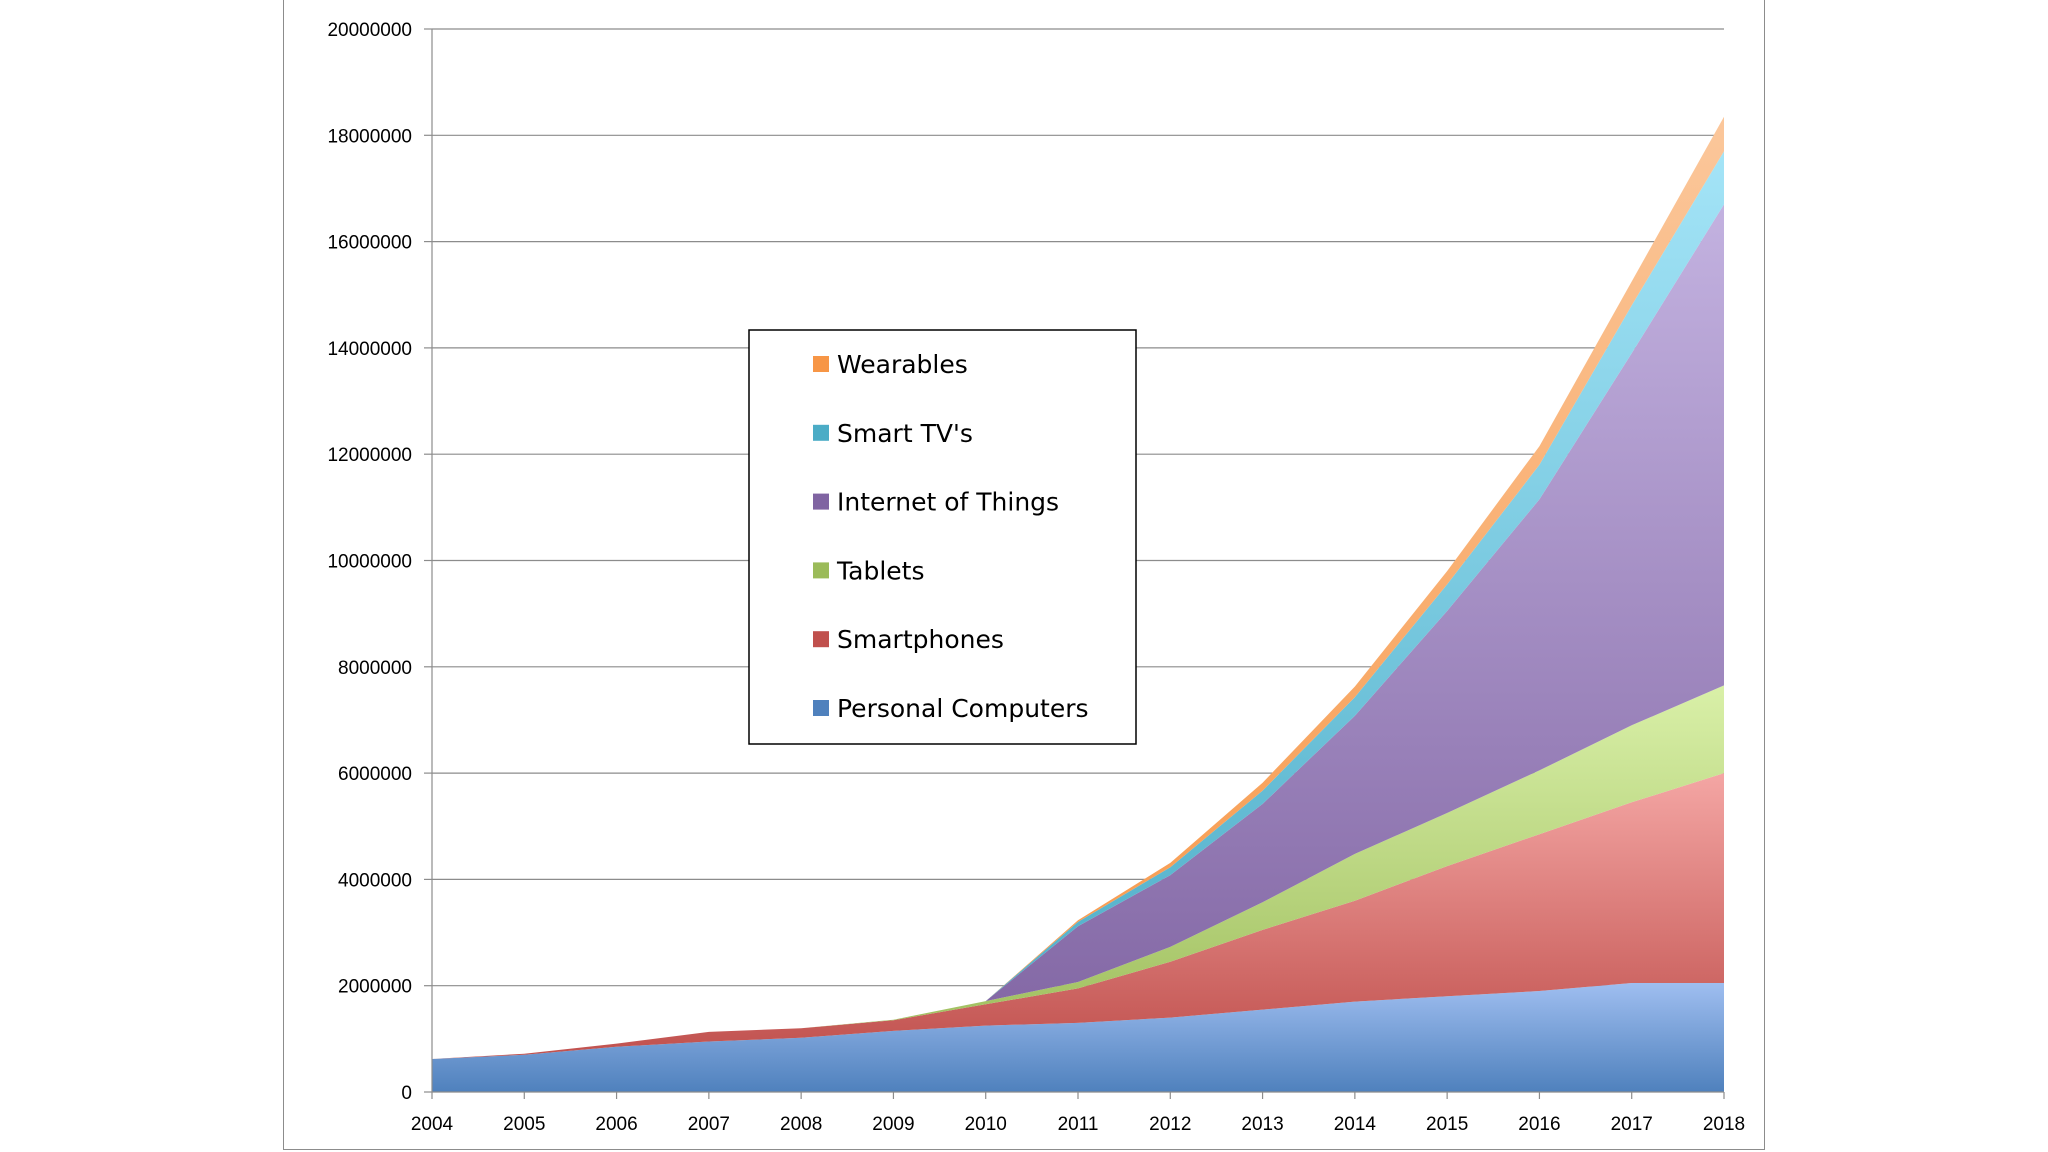 The height and width of the screenshot is (1152, 2048). What do you see at coordinates (902, 364) in the screenshot?
I see `legend-label: Wearables` at bounding box center [902, 364].